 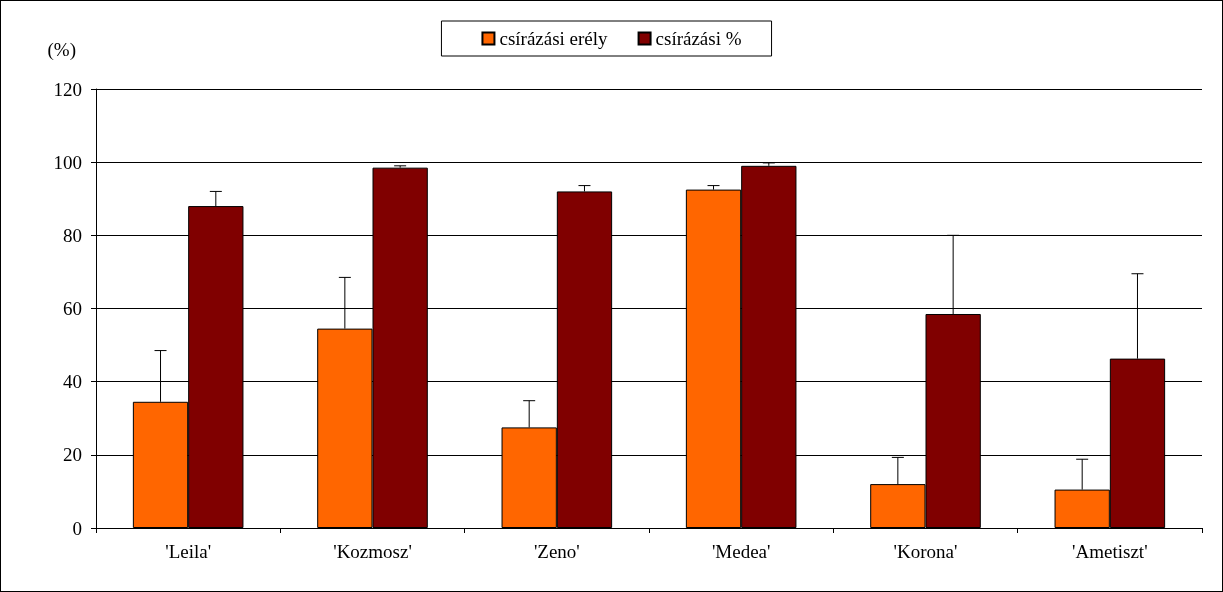 I want to click on y-tick-label: 20, so click(x=72, y=455).